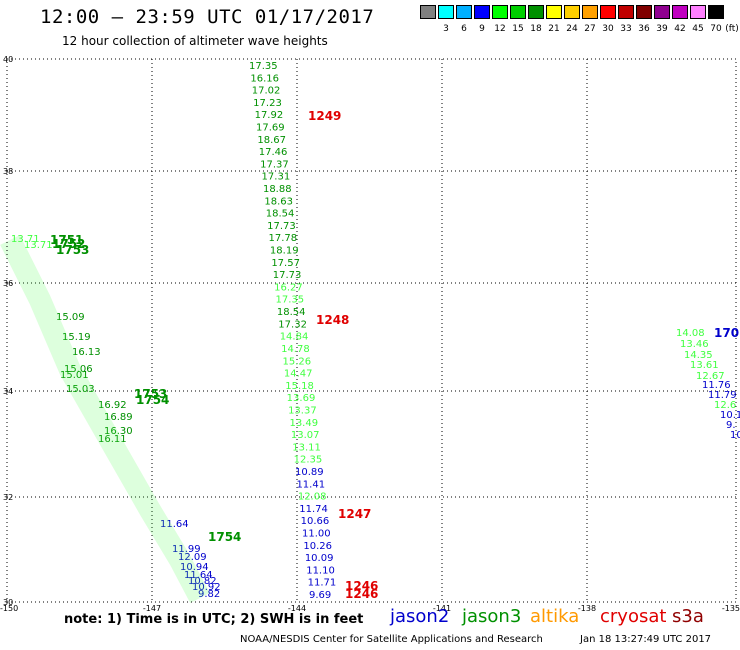  Describe the element at coordinates (266, 91) in the screenshot. I see `swh-label-track-a: 17.02` at that location.